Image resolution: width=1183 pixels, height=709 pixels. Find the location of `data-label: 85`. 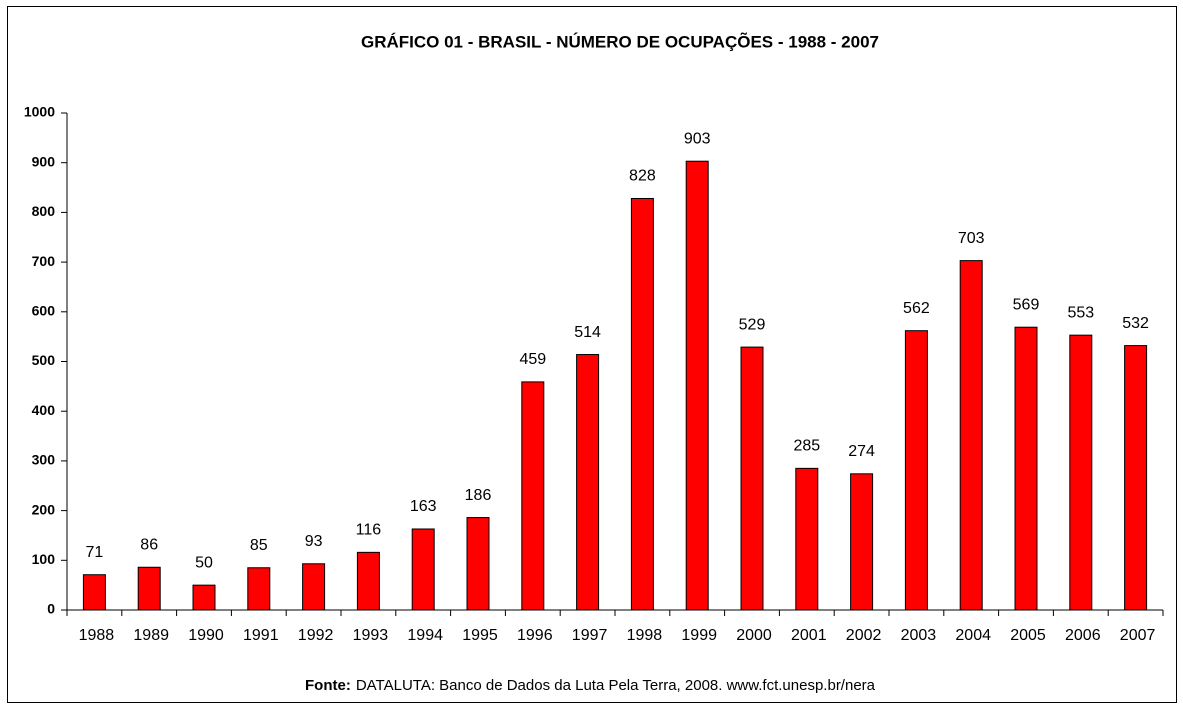

data-label: 85 is located at coordinates (259, 545).